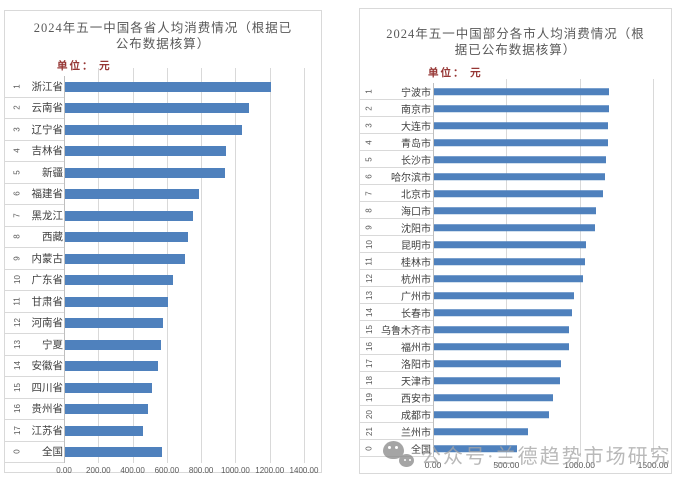  Describe the element at coordinates (369, 227) in the screenshot. I see `rank-label: 9` at that location.